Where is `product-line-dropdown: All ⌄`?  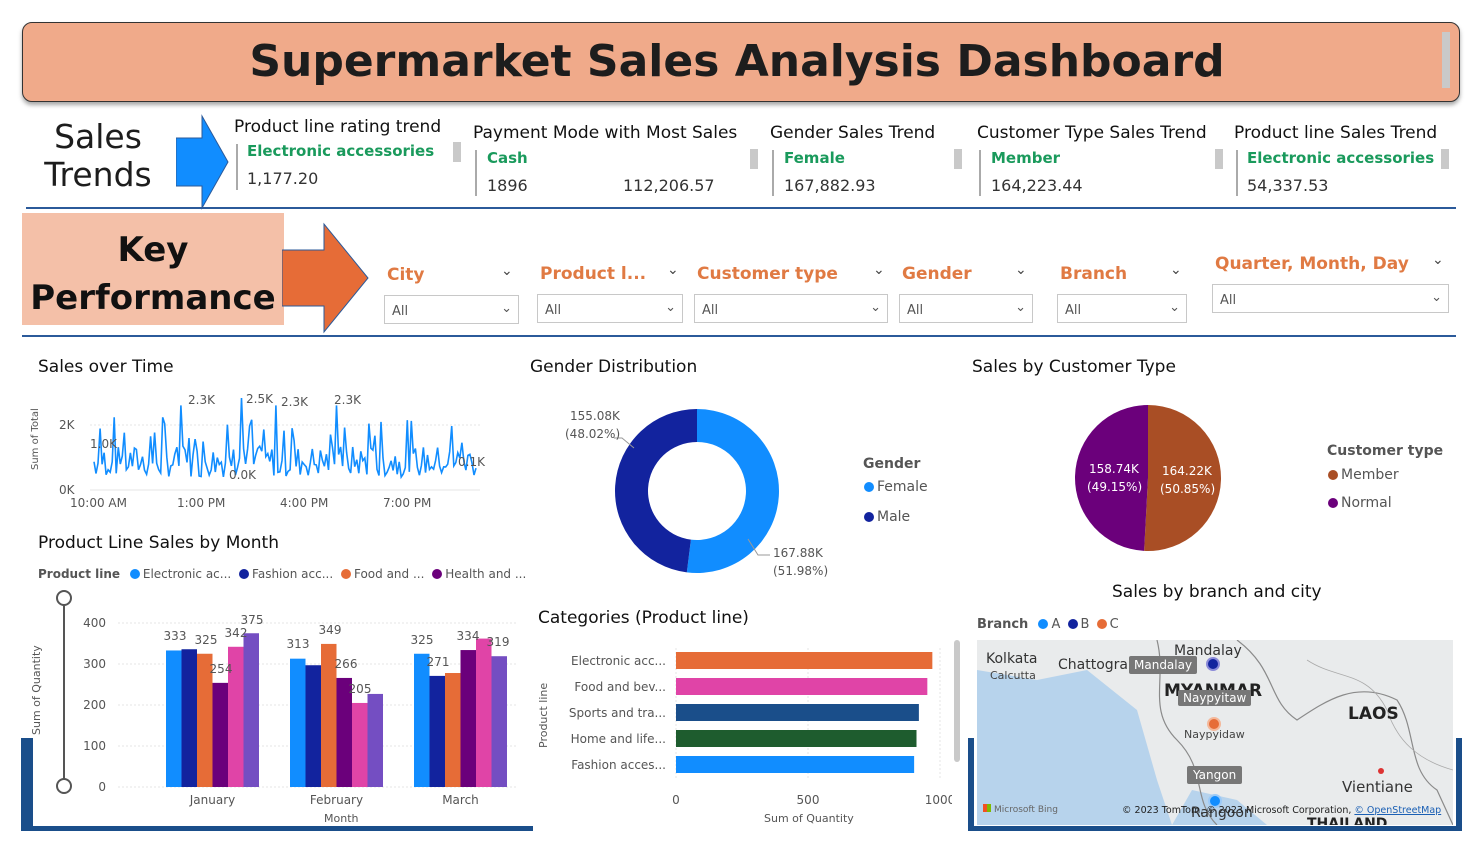
product-line-dropdown: All ⌄ is located at coordinates (610, 308).